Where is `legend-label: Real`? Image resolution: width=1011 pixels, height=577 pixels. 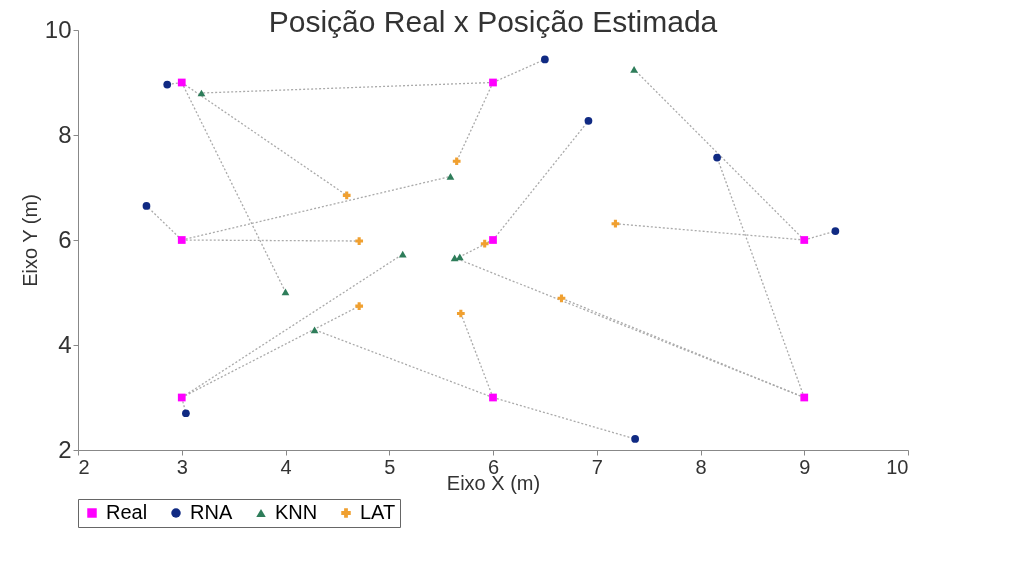 legend-label: Real is located at coordinates (127, 512).